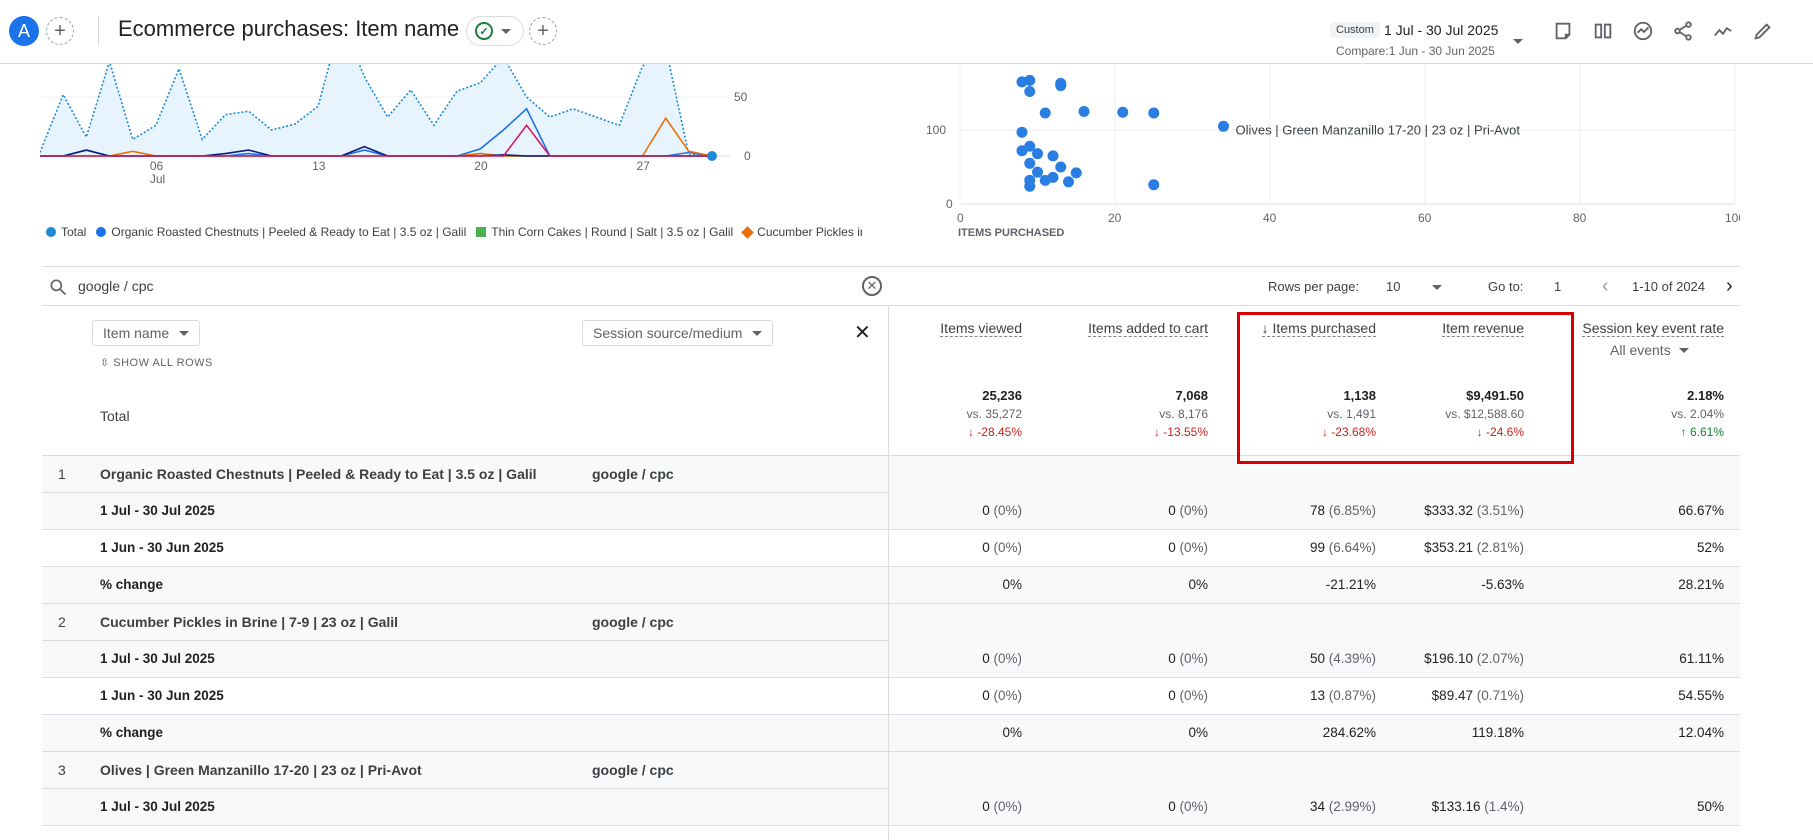 This screenshot has width=1813, height=840. I want to click on x-tick-label: 20, so click(481, 166).